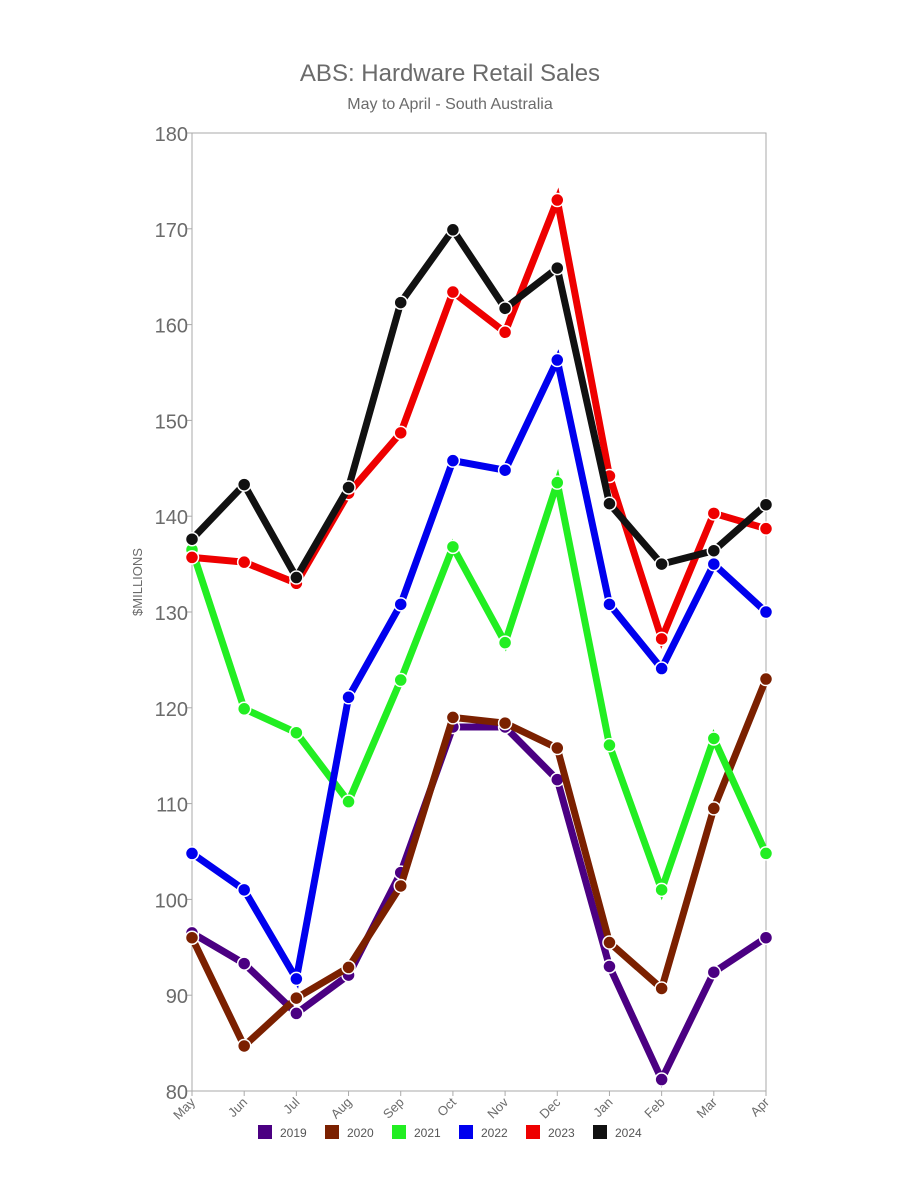 The image size is (900, 1200). What do you see at coordinates (628, 1133) in the screenshot?
I see `legend-label: 2024` at bounding box center [628, 1133].